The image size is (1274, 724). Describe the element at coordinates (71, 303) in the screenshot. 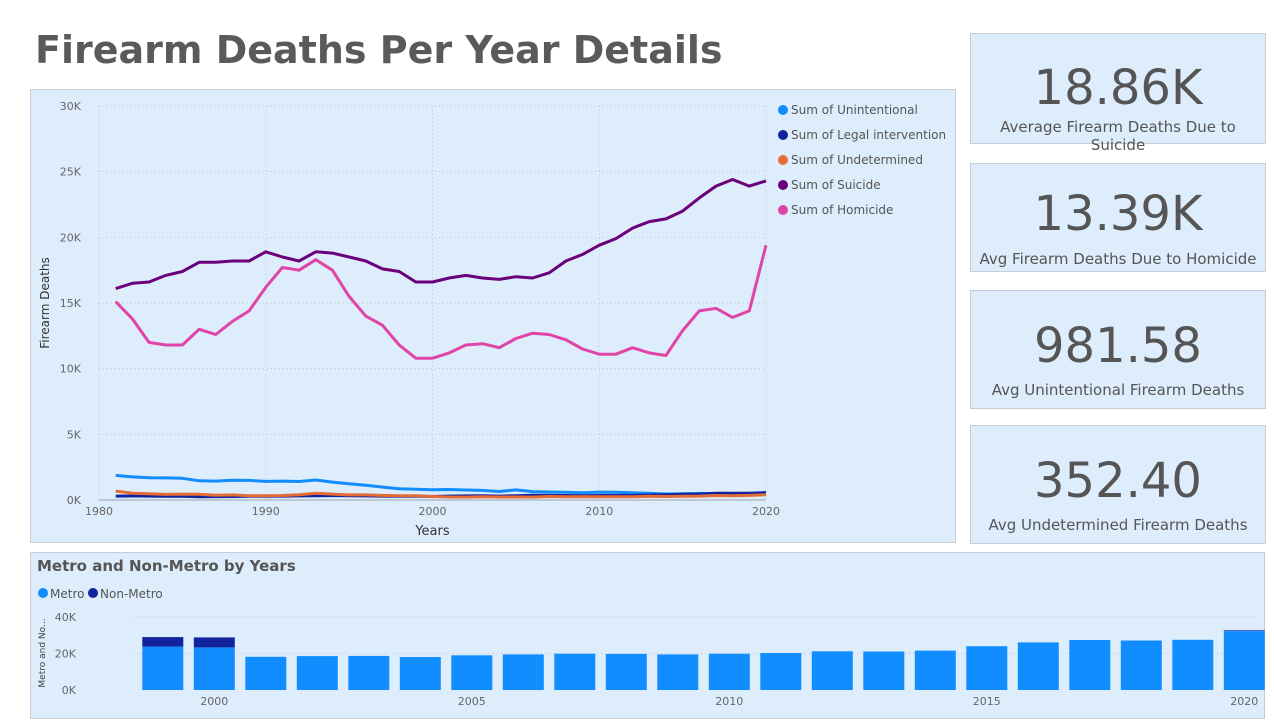

I see `y-tick-label: 15K` at that location.